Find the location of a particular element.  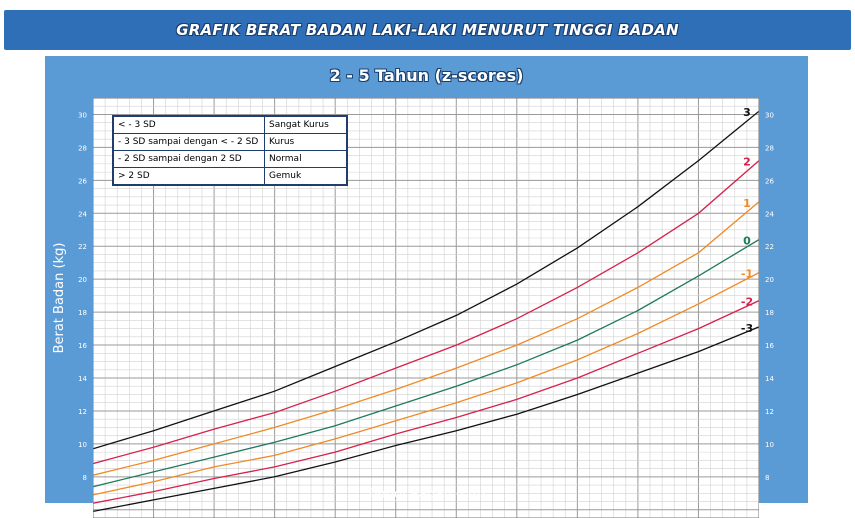

y-tick-label-right: 14 is located at coordinates (769, 379).